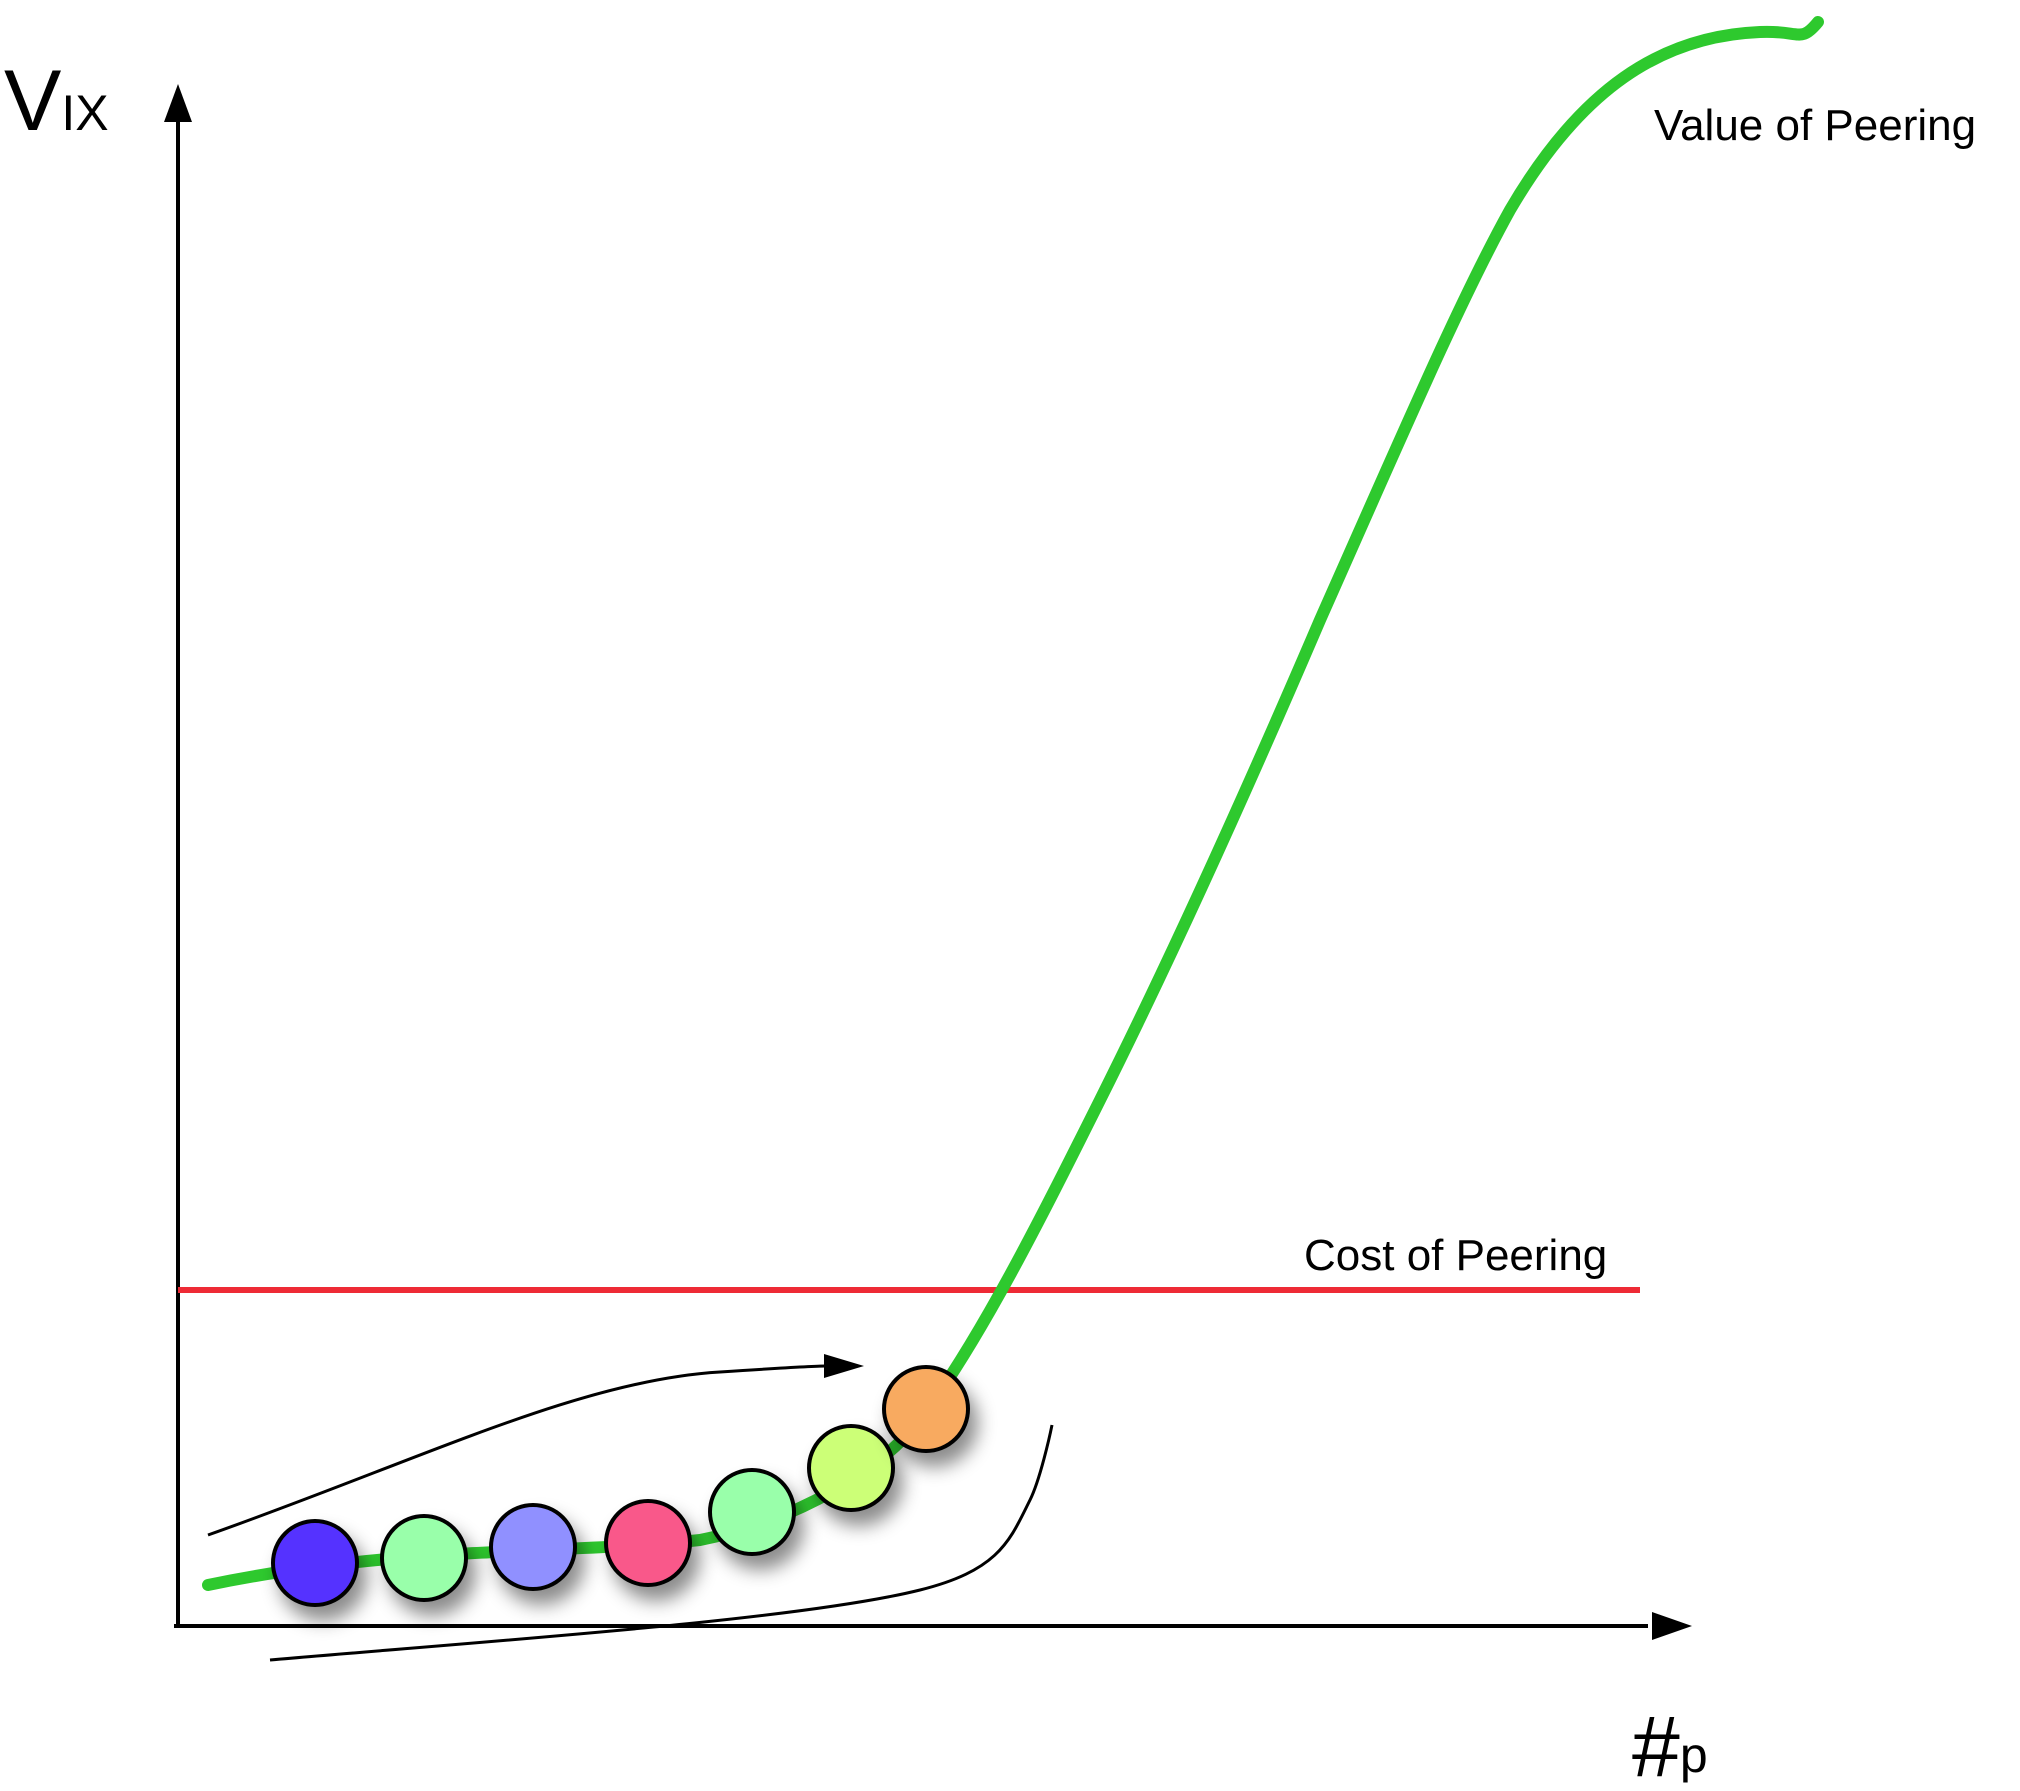 This screenshot has width=2020, height=1791. I want to click on y-axis-label-main: V, so click(32, 101).